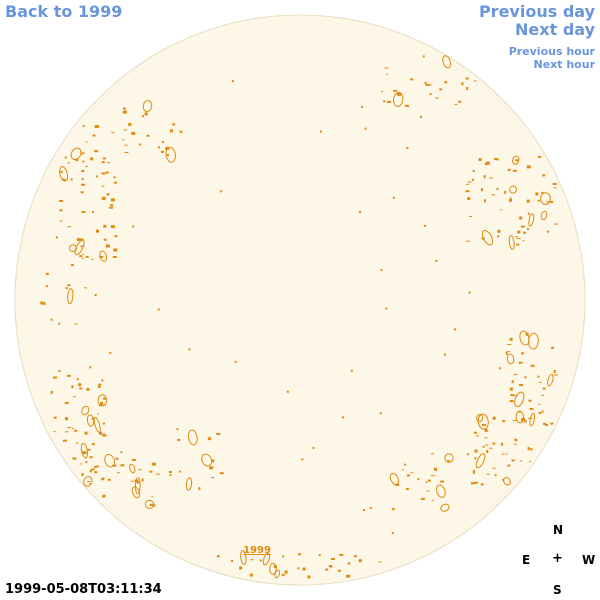 This screenshot has height=600, width=600. I want to click on back-to-year-link: Back to 1999, so click(64, 11).